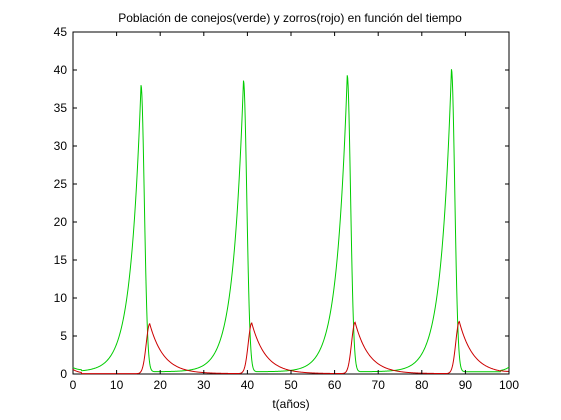  I want to click on x-tick-label: 60, so click(335, 385).